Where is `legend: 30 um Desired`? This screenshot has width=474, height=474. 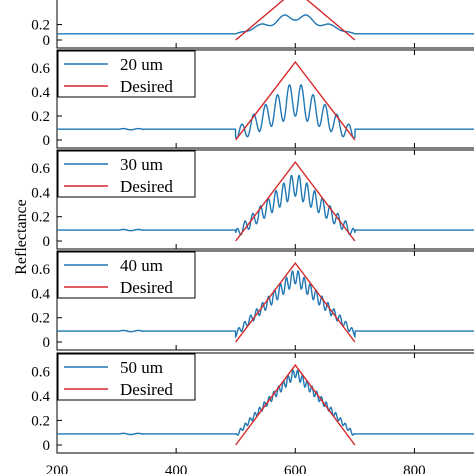 legend: 30 um Desired is located at coordinates (126, 174).